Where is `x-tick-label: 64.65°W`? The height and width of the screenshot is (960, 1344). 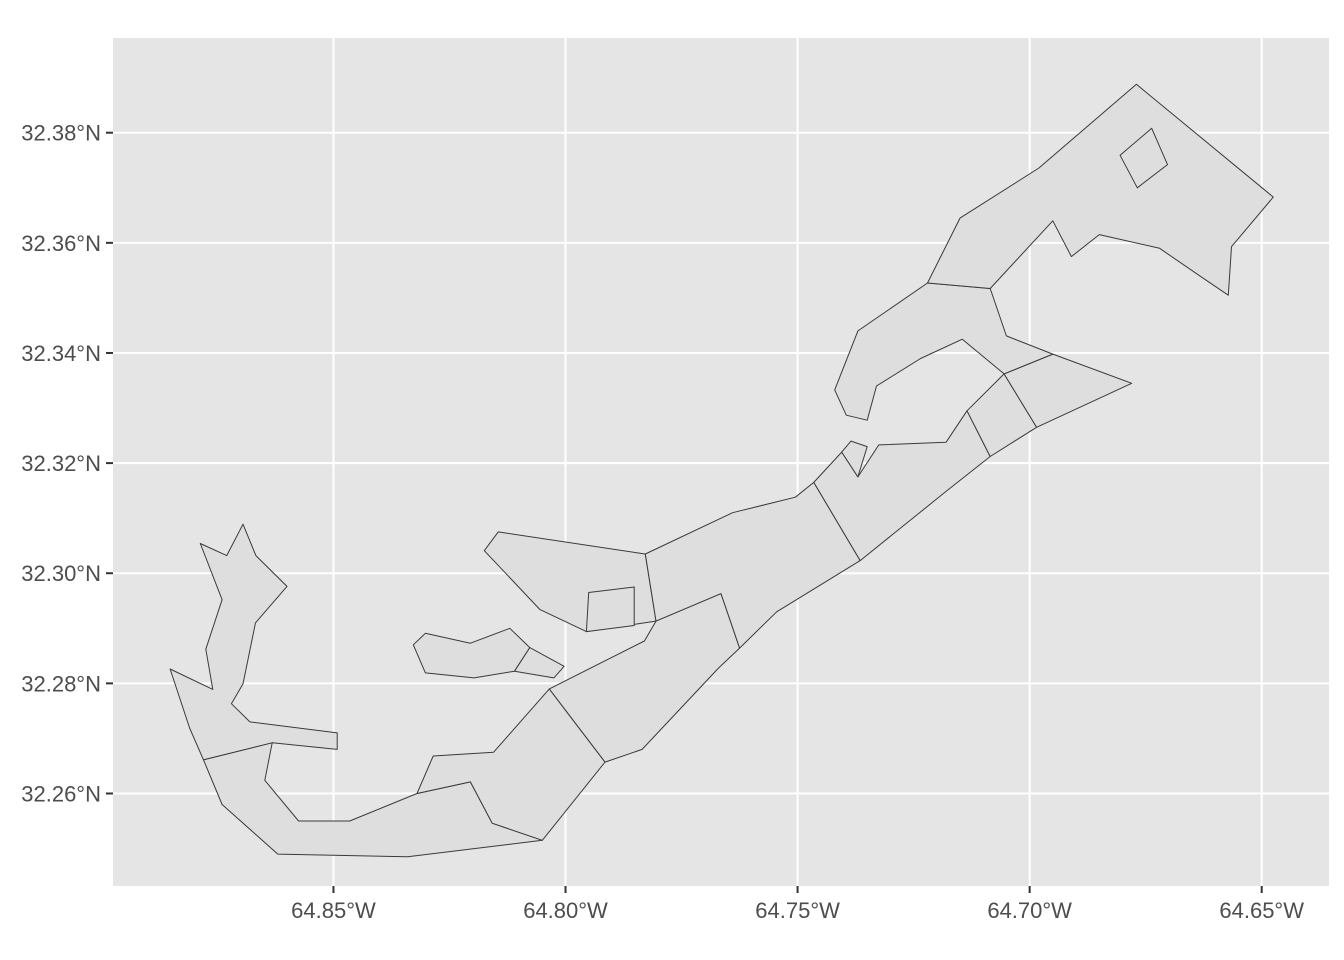 x-tick-label: 64.65°W is located at coordinates (1261, 910).